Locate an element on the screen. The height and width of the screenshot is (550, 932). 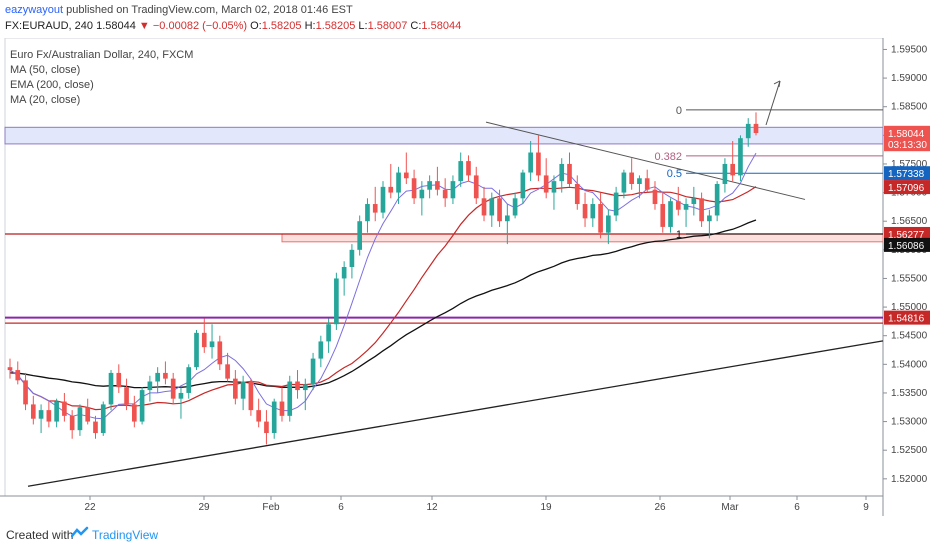
x-tick-label: Feb is located at coordinates (271, 507).